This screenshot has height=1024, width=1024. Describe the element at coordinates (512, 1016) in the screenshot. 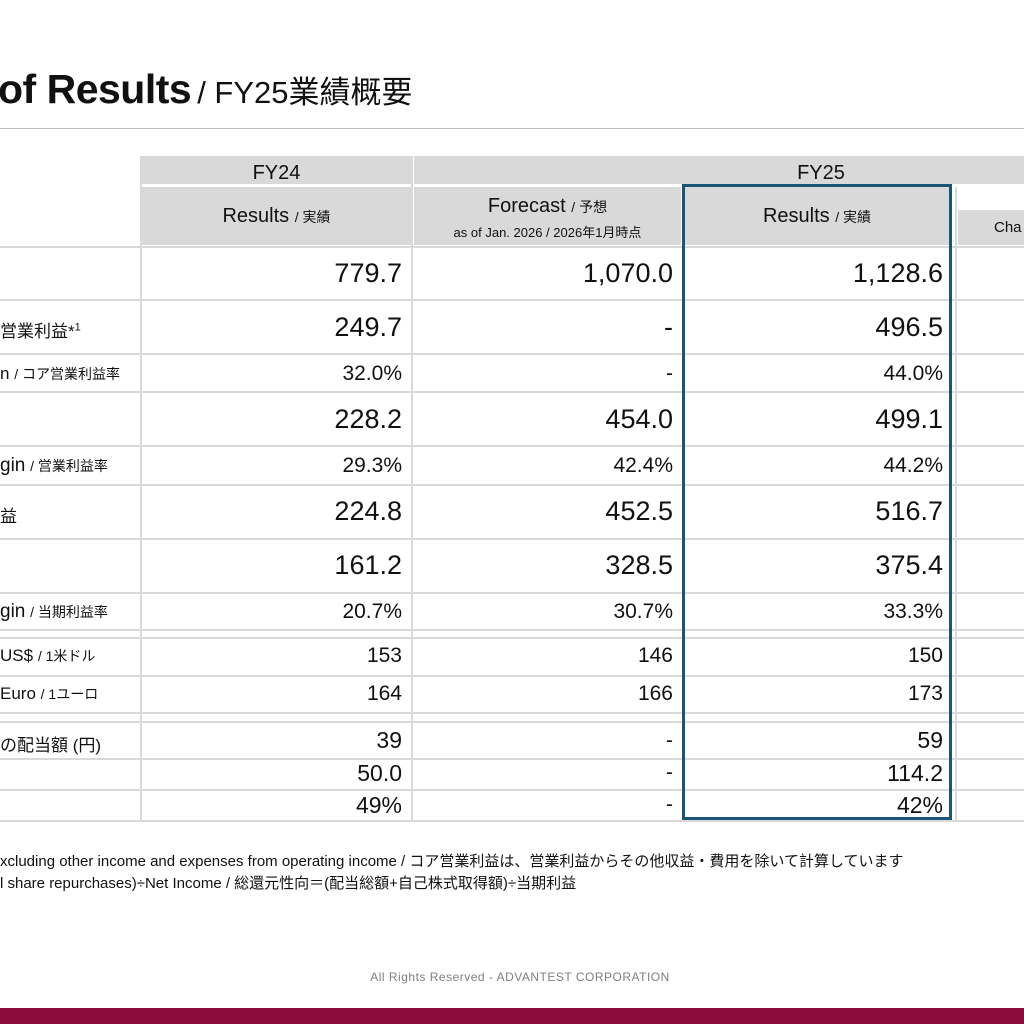

I see `brand-bar` at that location.